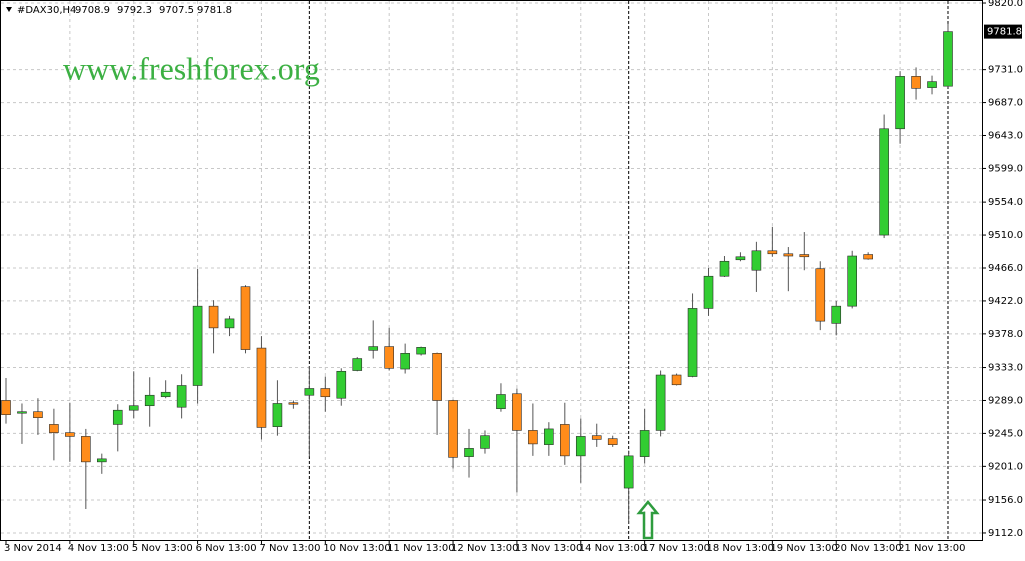 This screenshot has width=1025, height=561. Describe the element at coordinates (162, 548) in the screenshot. I see `x-tick-label: 5 Nov 13:00` at that location.